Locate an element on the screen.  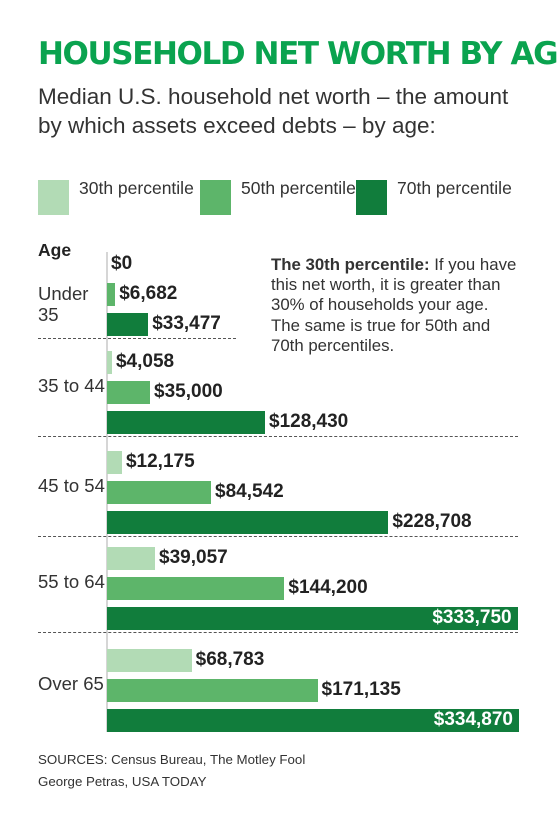
bar-label-4-1: $39,057 is located at coordinates (193, 557).